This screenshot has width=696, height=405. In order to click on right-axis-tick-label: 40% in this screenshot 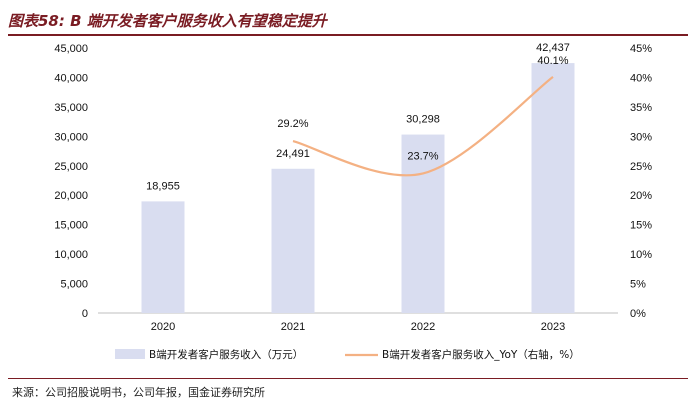, I will do `click(641, 78)`.